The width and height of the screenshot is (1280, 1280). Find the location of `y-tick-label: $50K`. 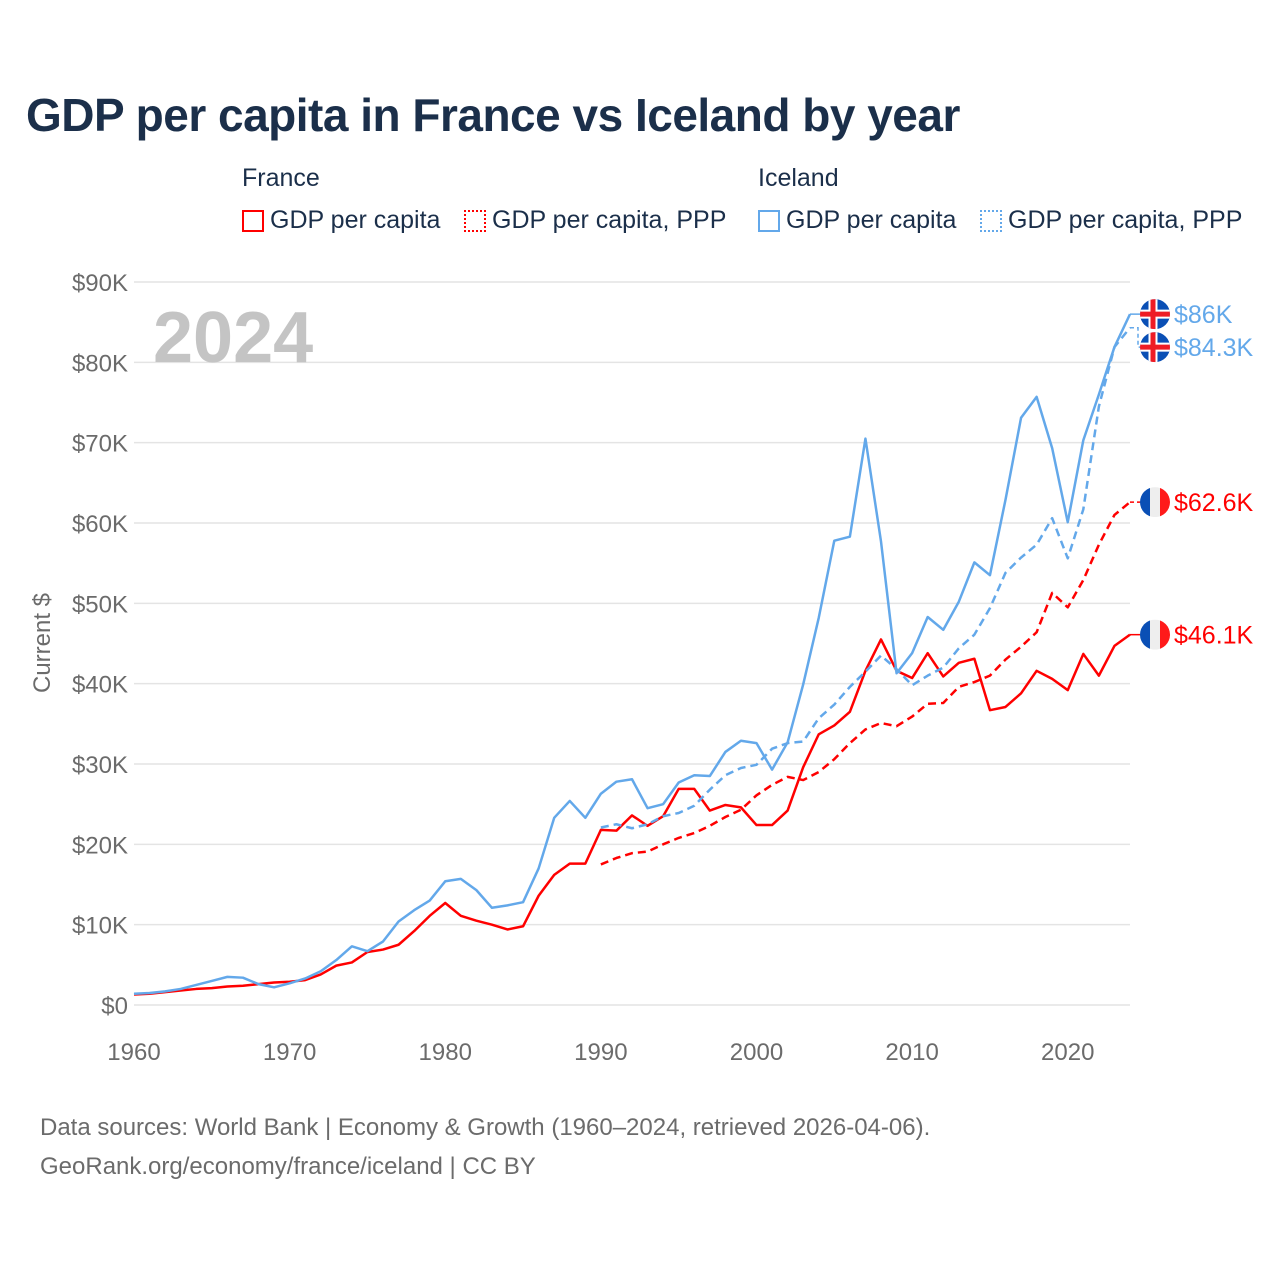

y-tick-label: $50K is located at coordinates (100, 604).